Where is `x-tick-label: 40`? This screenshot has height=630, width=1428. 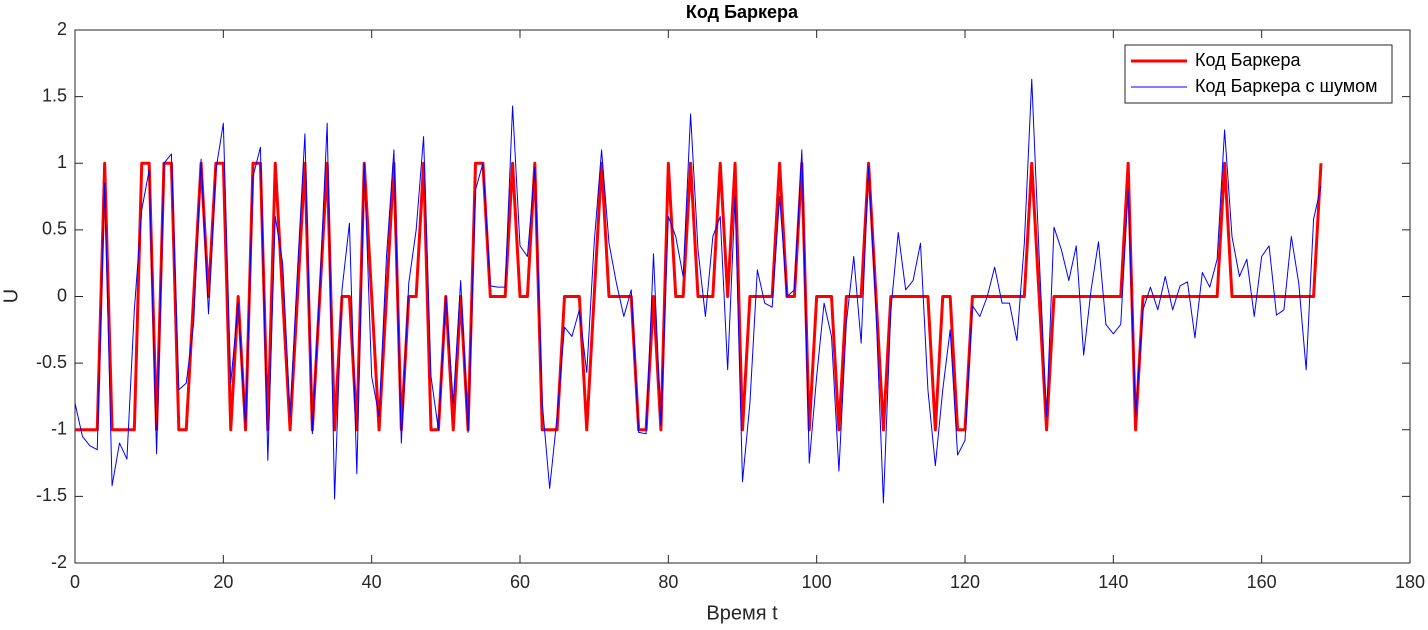 x-tick-label: 40 is located at coordinates (372, 582).